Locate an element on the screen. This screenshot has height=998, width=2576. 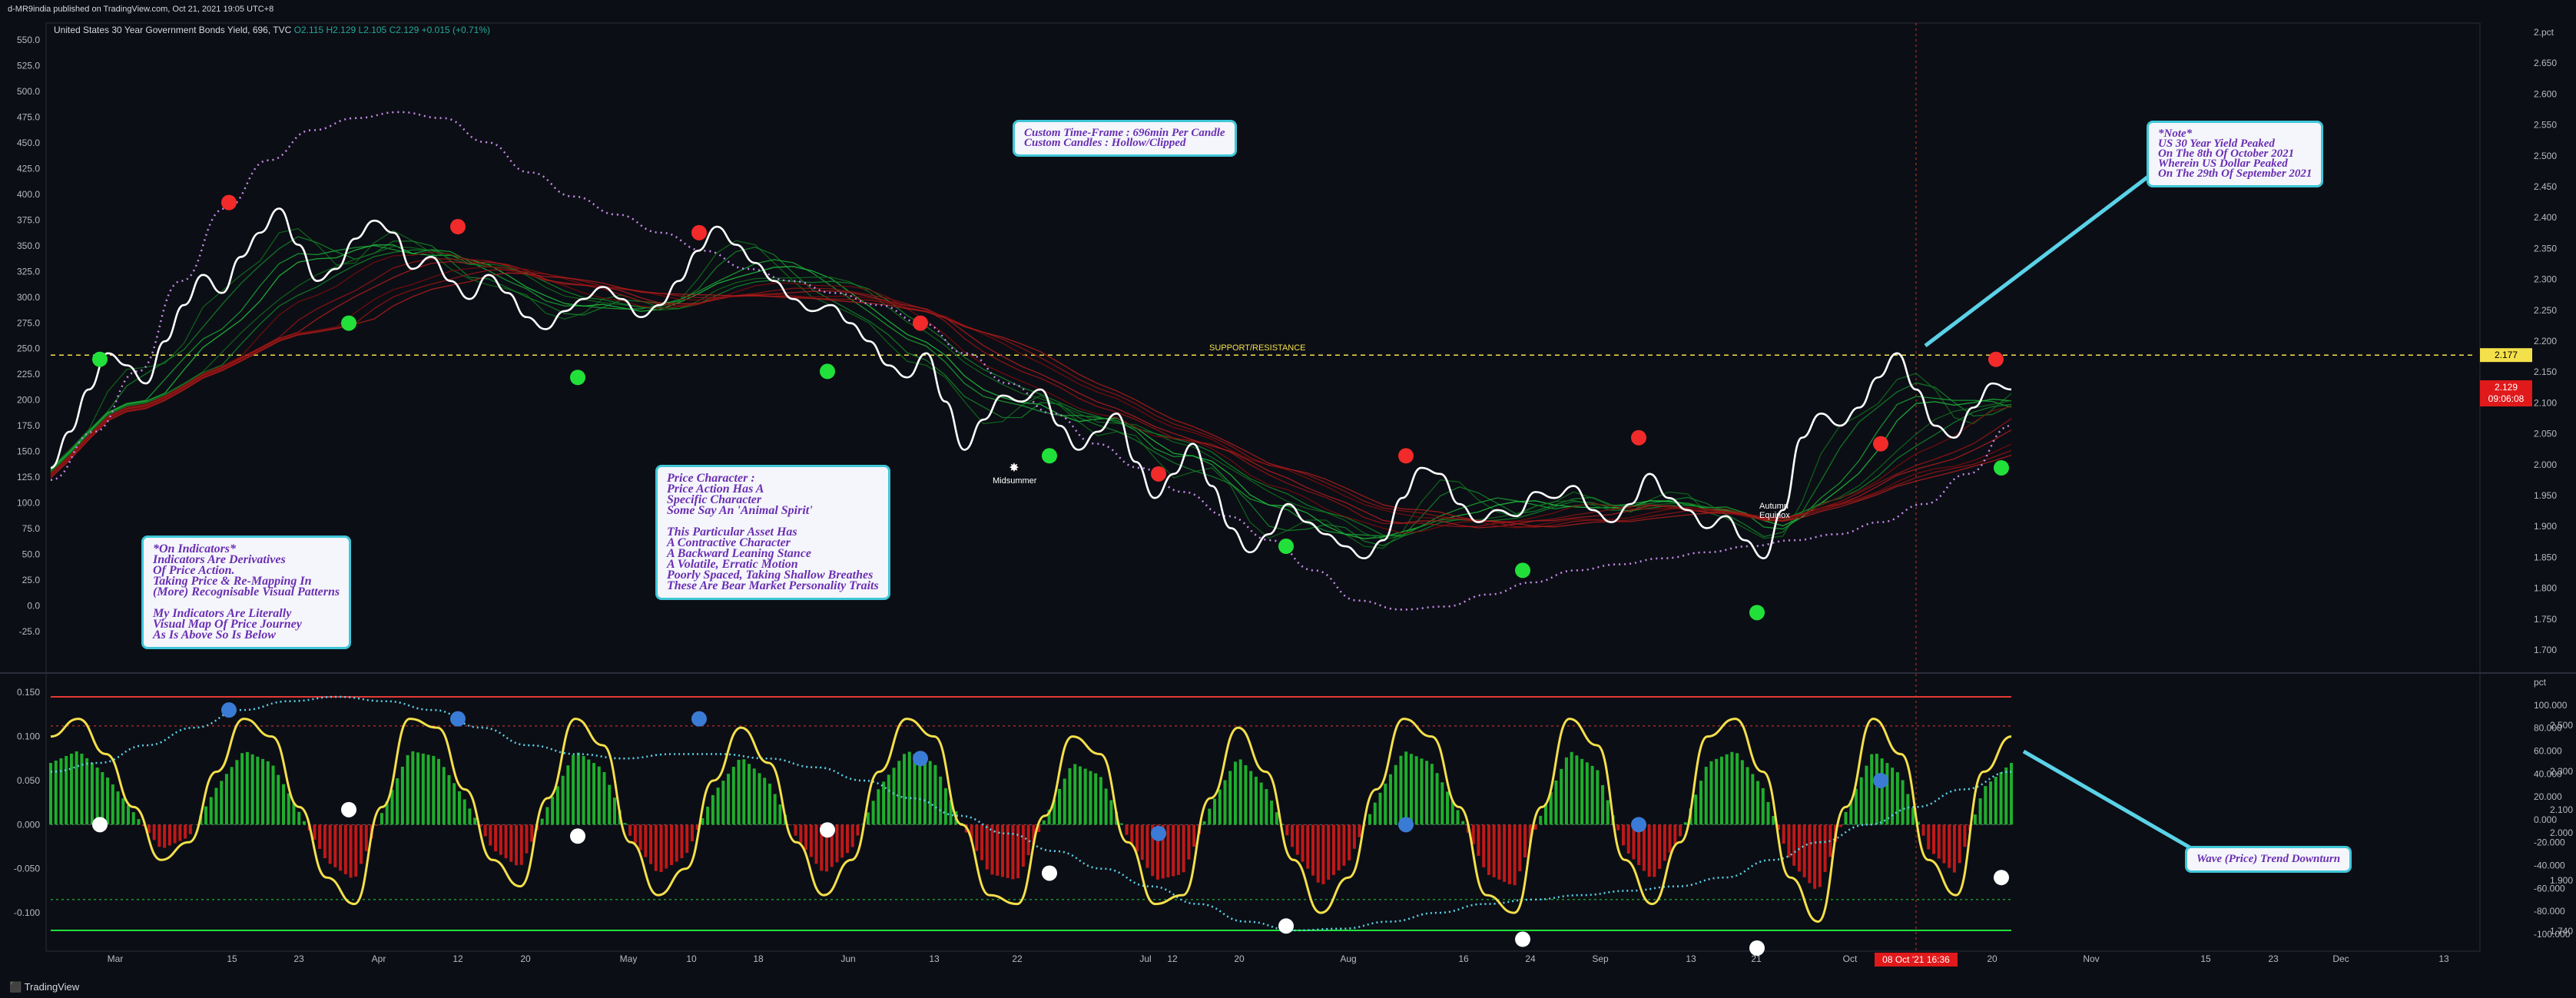
cursor-date-tag is located at coordinates (1916, 960).